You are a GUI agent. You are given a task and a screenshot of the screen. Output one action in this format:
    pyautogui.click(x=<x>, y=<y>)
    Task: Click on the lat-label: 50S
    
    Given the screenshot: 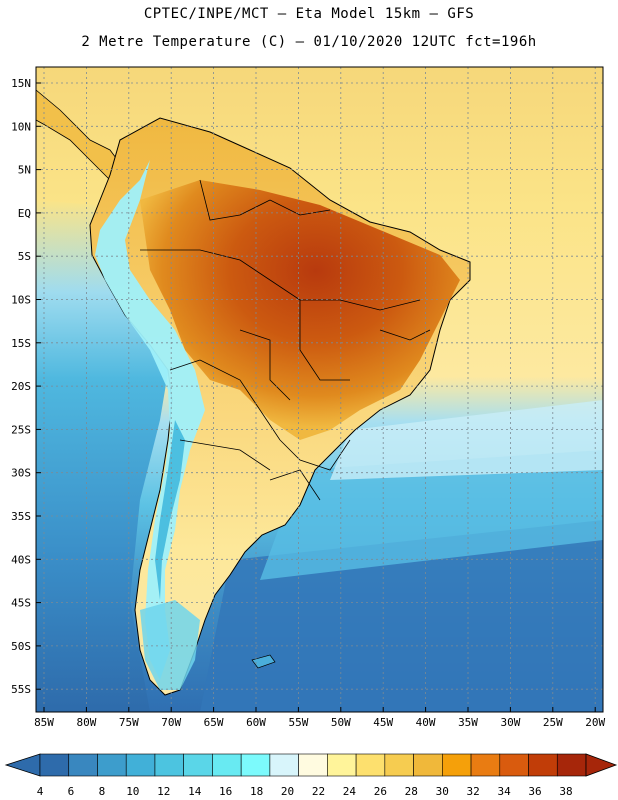 What is the action you would take?
    pyautogui.click(x=21, y=646)
    